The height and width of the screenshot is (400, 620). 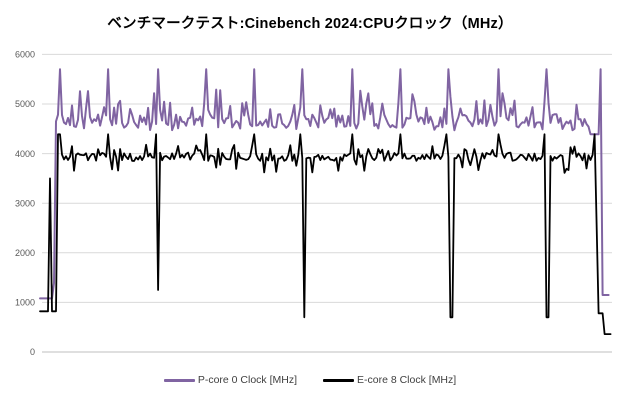 I want to click on y-tick-label: 2000, so click(x=25, y=253).